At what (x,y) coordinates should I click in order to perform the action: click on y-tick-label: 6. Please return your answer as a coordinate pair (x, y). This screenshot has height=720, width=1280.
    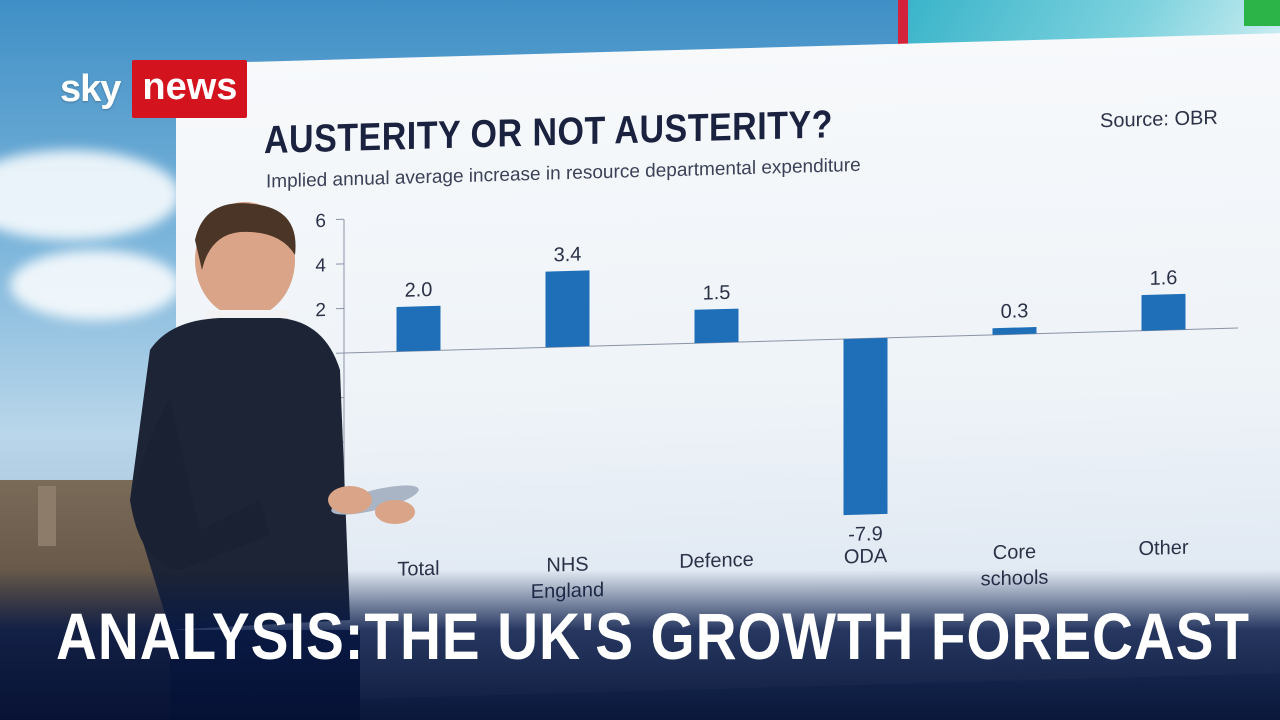
    Looking at the image, I should click on (320, 221).